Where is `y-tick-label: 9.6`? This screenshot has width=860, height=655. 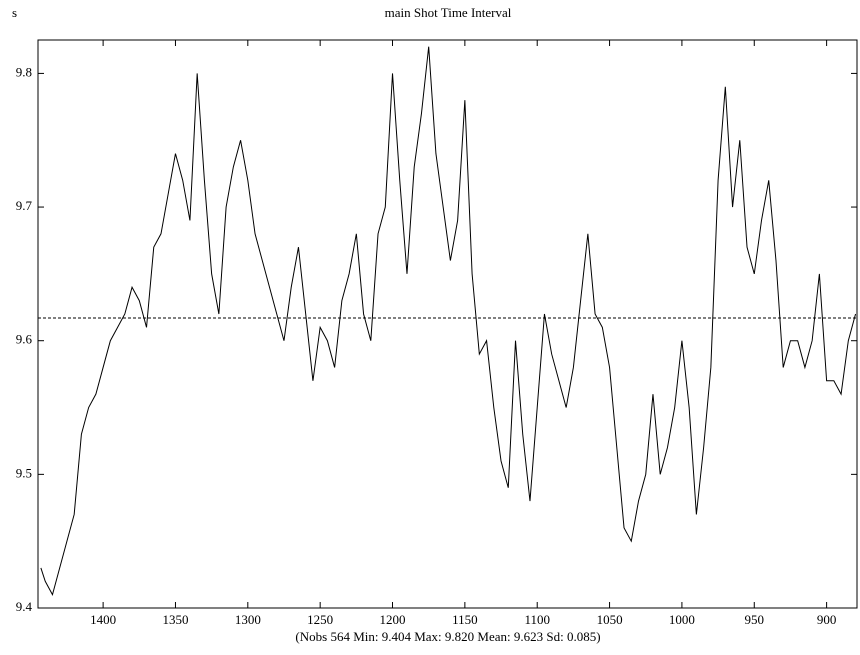 y-tick-label: 9.6 is located at coordinates (24, 339).